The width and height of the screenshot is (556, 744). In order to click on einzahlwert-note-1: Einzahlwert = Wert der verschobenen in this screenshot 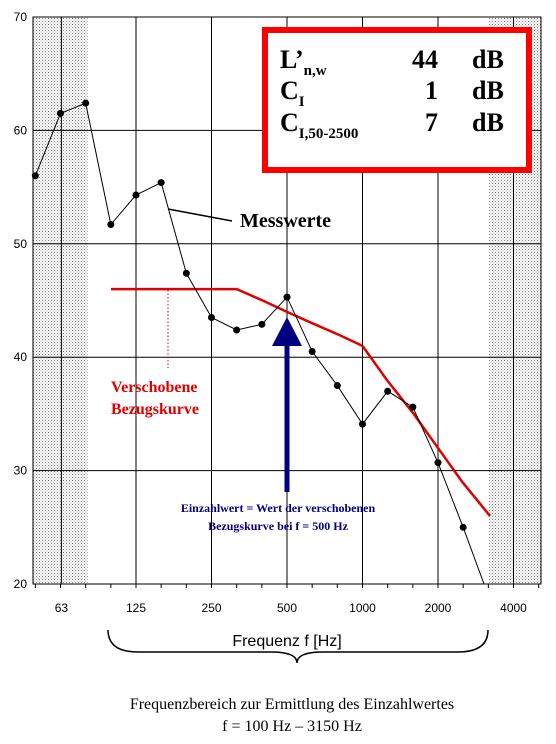, I will do `click(278, 508)`.